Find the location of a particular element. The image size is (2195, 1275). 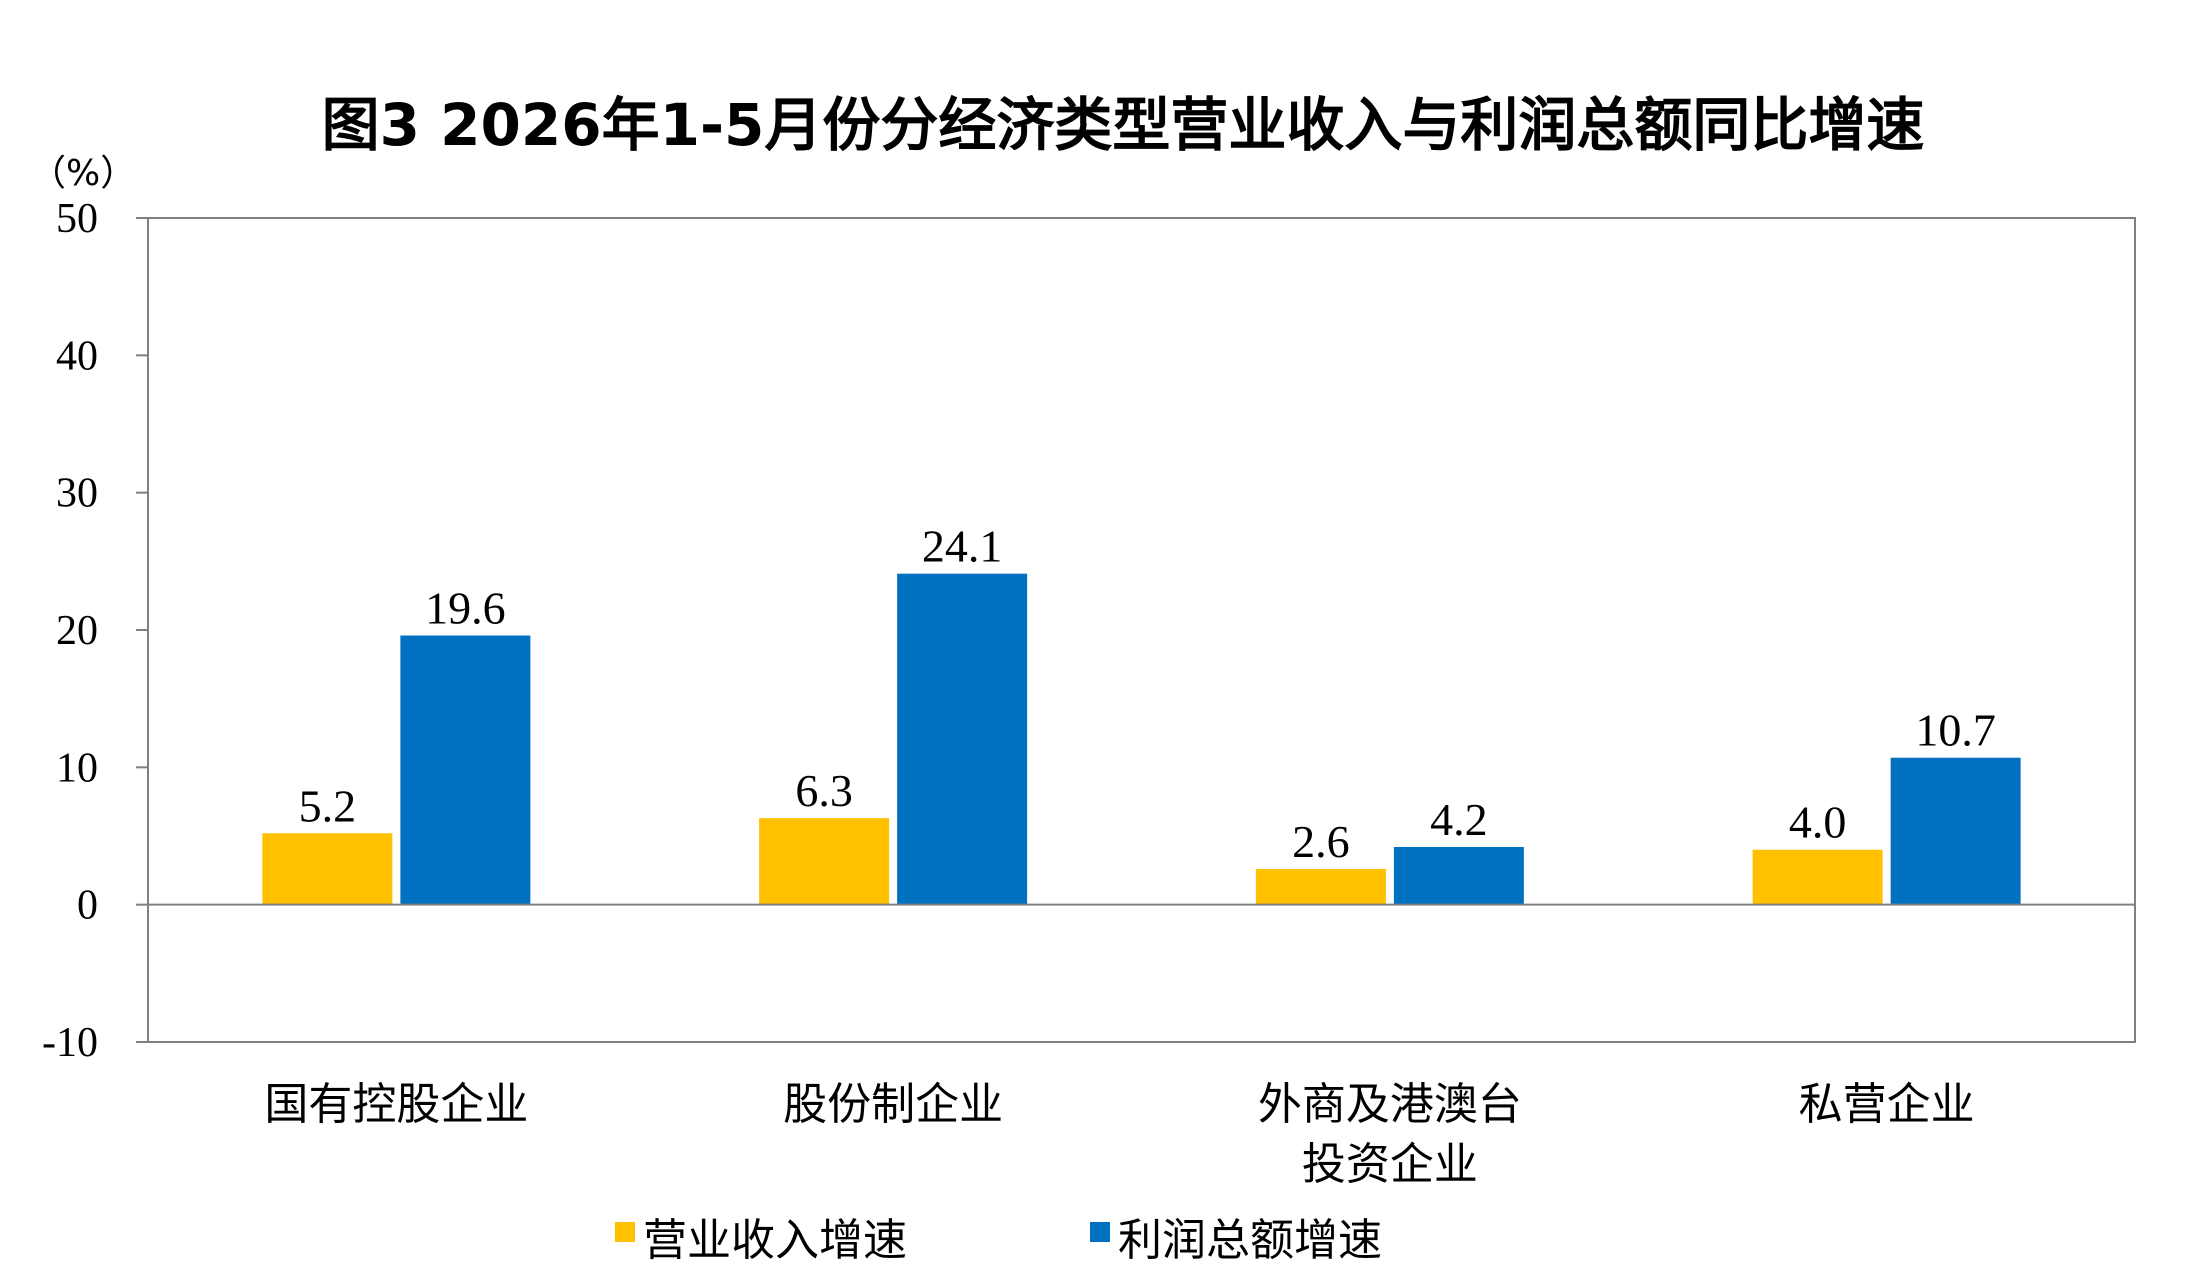

y-axis-ticks: -10 0 10 20 30 40 50 is located at coordinates (95, 631).